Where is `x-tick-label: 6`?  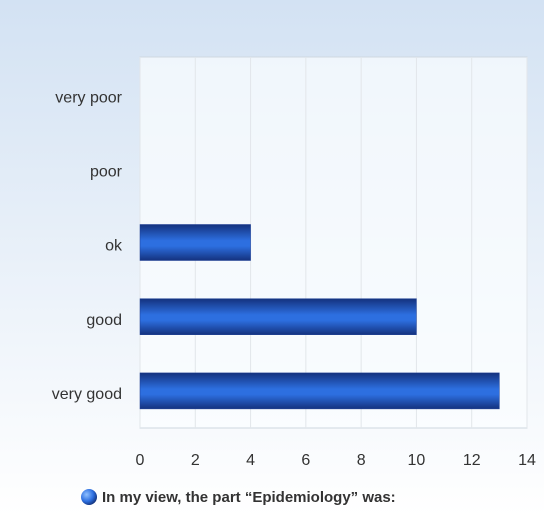
x-tick-label: 6 is located at coordinates (305, 460).